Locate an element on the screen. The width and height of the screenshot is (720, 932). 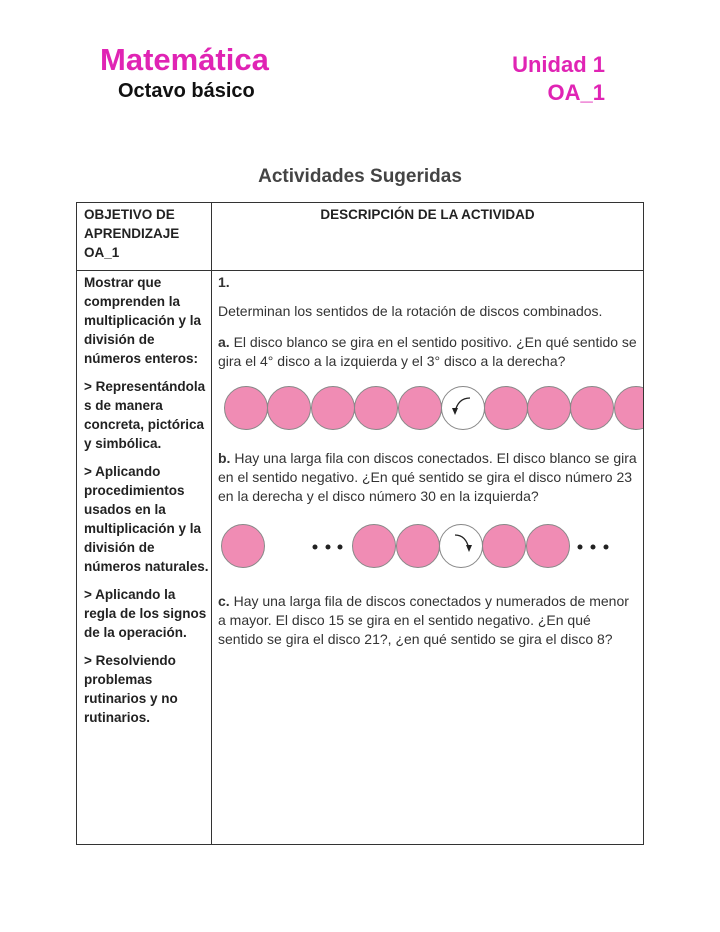
objective-header: OBJETIVO DE APRENDIZAJE OA_1 is located at coordinates (132, 233).